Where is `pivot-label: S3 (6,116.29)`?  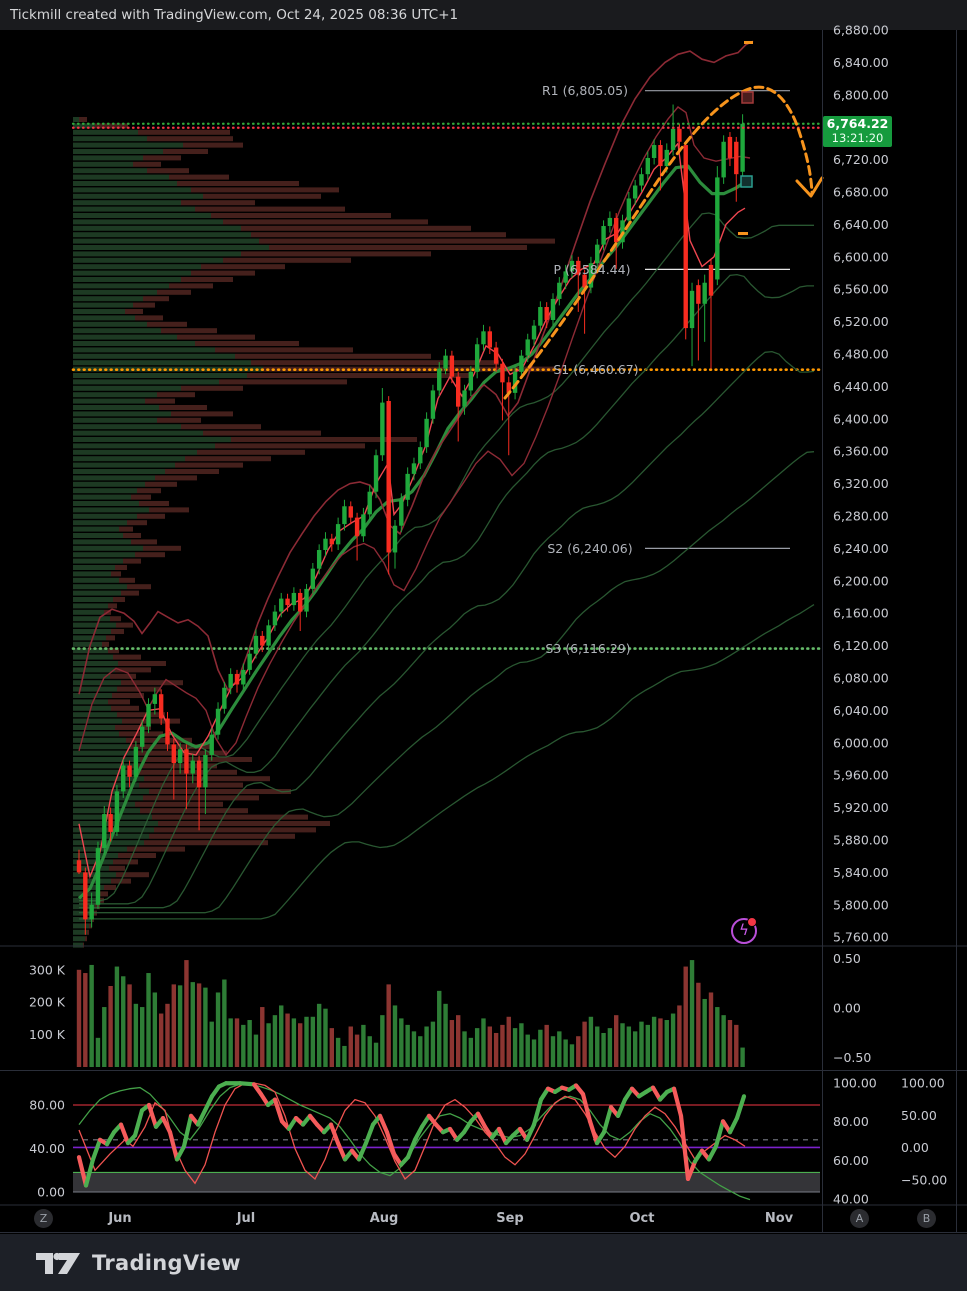
pivot-label: S3 (6,116.29) is located at coordinates (587, 648).